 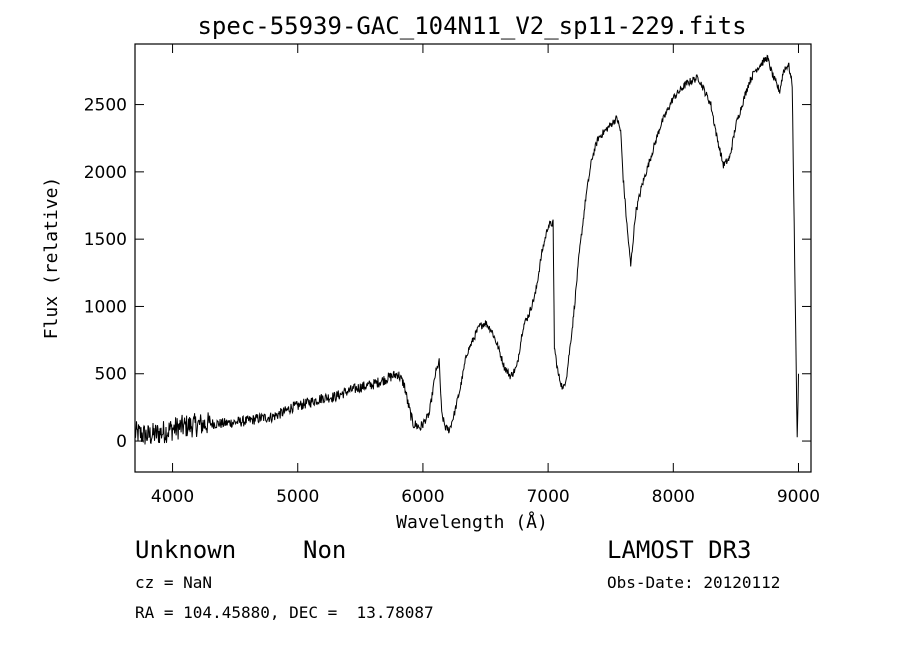 I want to click on radec-line: RA = 104.45880, DEC = 13.78087, so click(x=284, y=612).